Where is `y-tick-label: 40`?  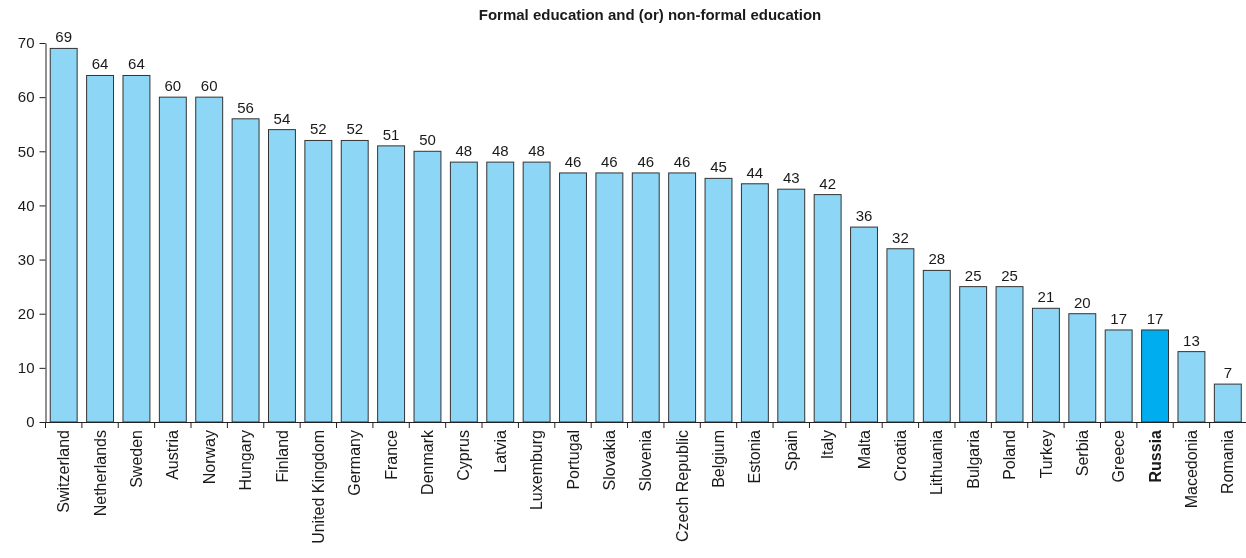 y-tick-label: 40 is located at coordinates (26, 205).